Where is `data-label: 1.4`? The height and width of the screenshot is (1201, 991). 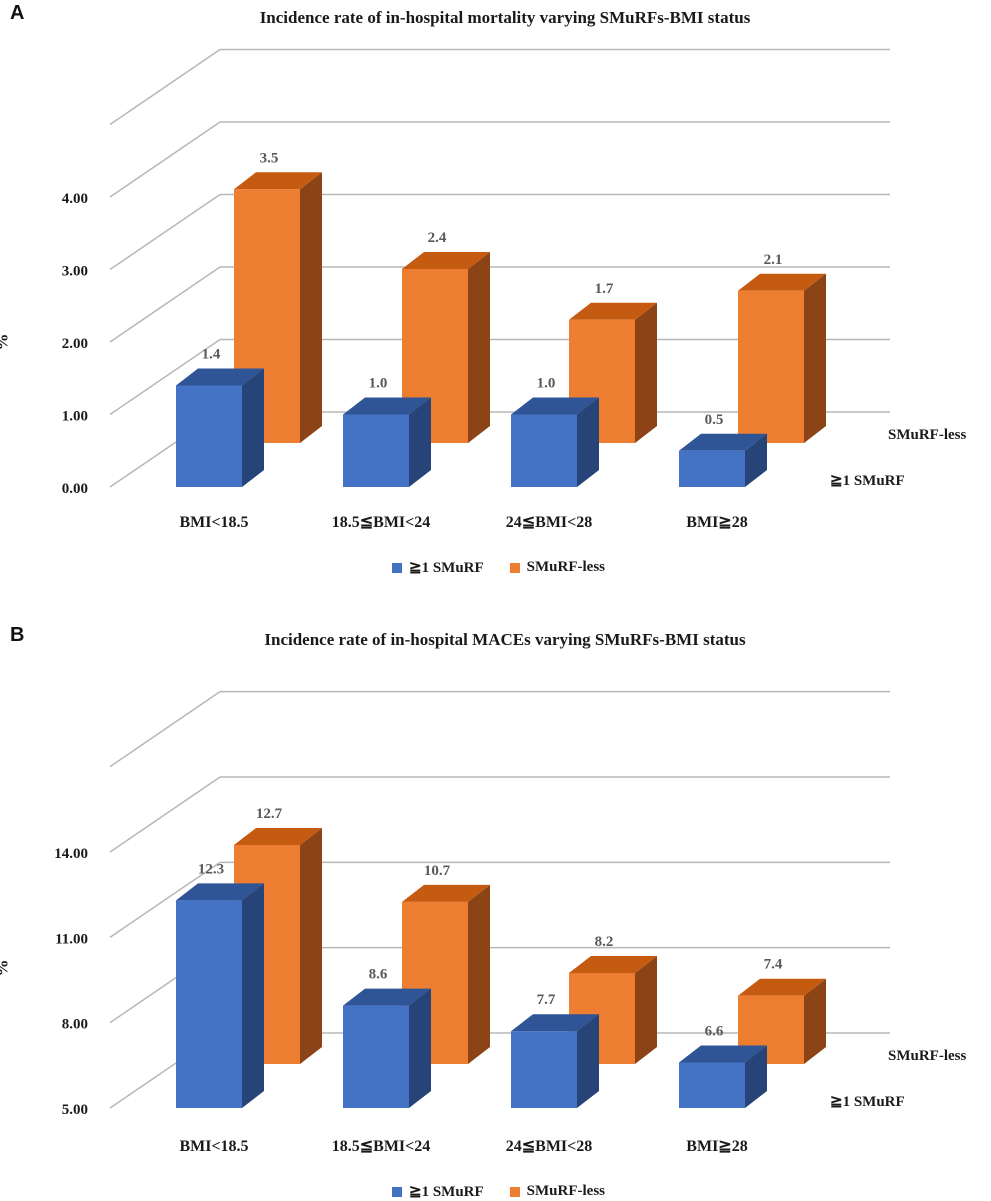 data-label: 1.4 is located at coordinates (211, 355).